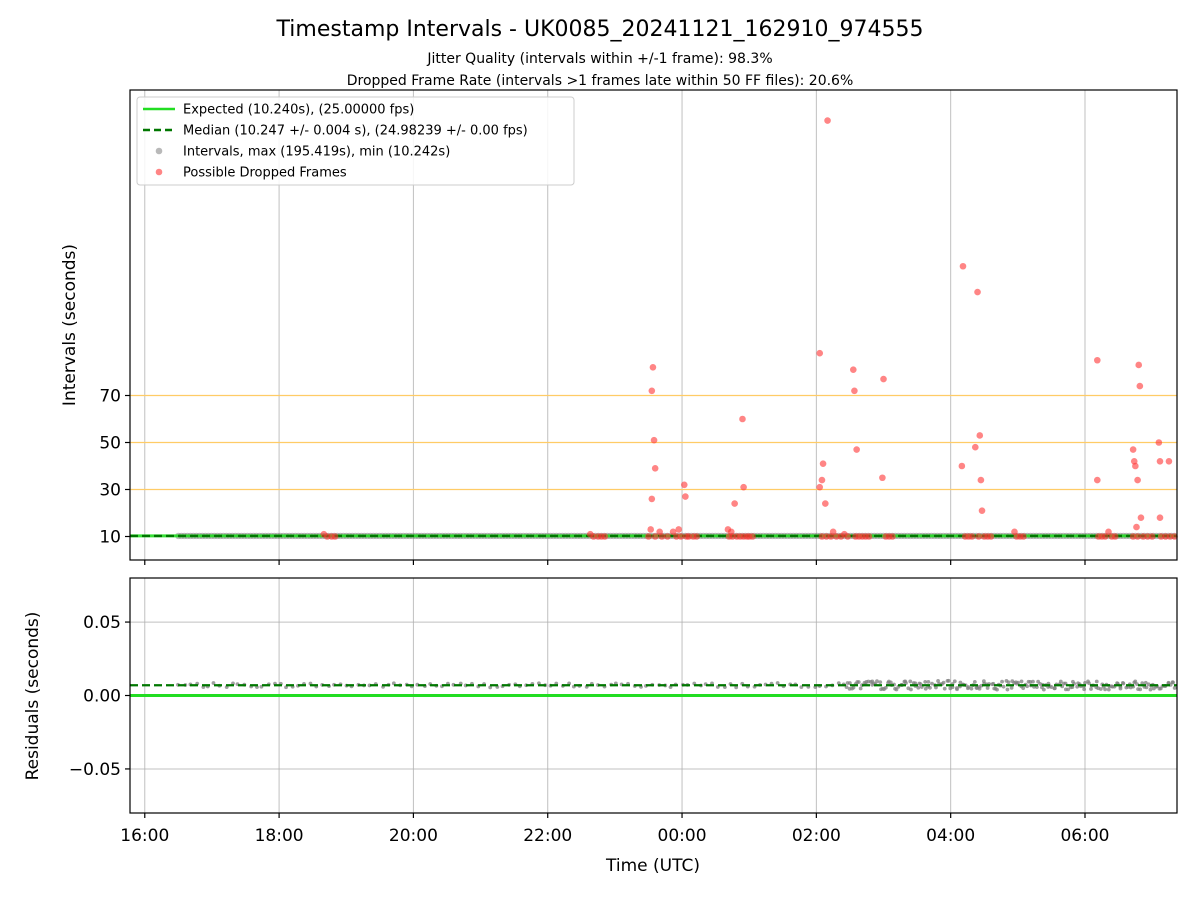  Describe the element at coordinates (547, 836) in the screenshot. I see `x-tick-label: 22:00` at that location.